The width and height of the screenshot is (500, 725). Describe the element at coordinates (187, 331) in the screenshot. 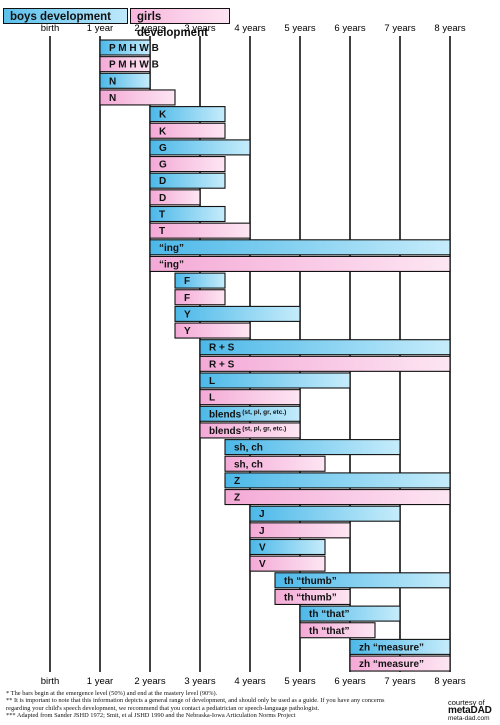

I see `bar-label-17: Y` at that location.